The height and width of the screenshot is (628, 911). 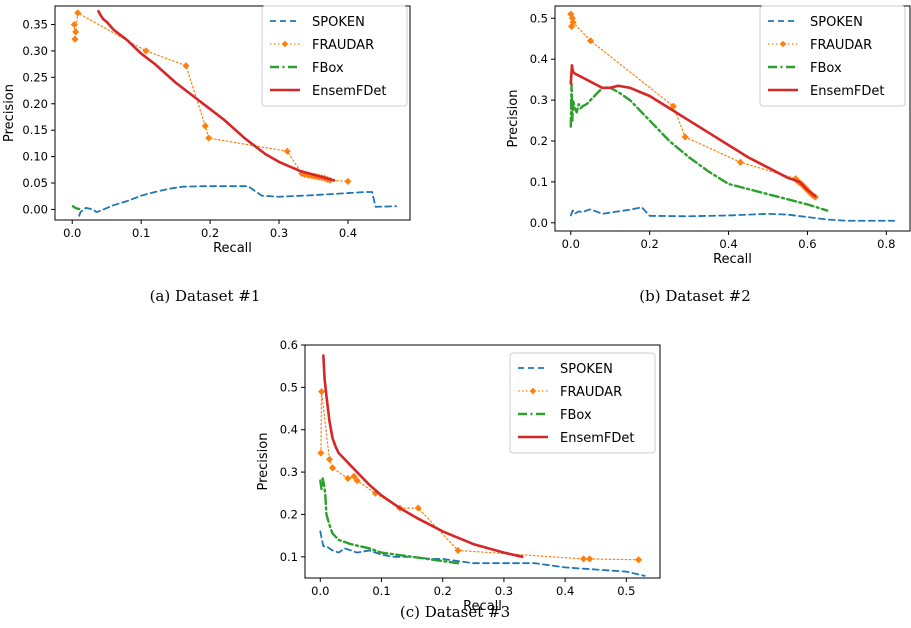 I want to click on y-tick-label: 0.6, so click(x=289, y=345).